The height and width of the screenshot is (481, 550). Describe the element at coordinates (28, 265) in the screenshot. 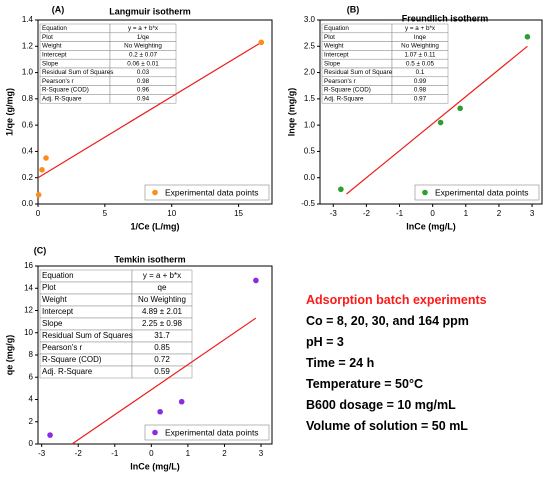

I see `y-tick-label: 16` at that location.